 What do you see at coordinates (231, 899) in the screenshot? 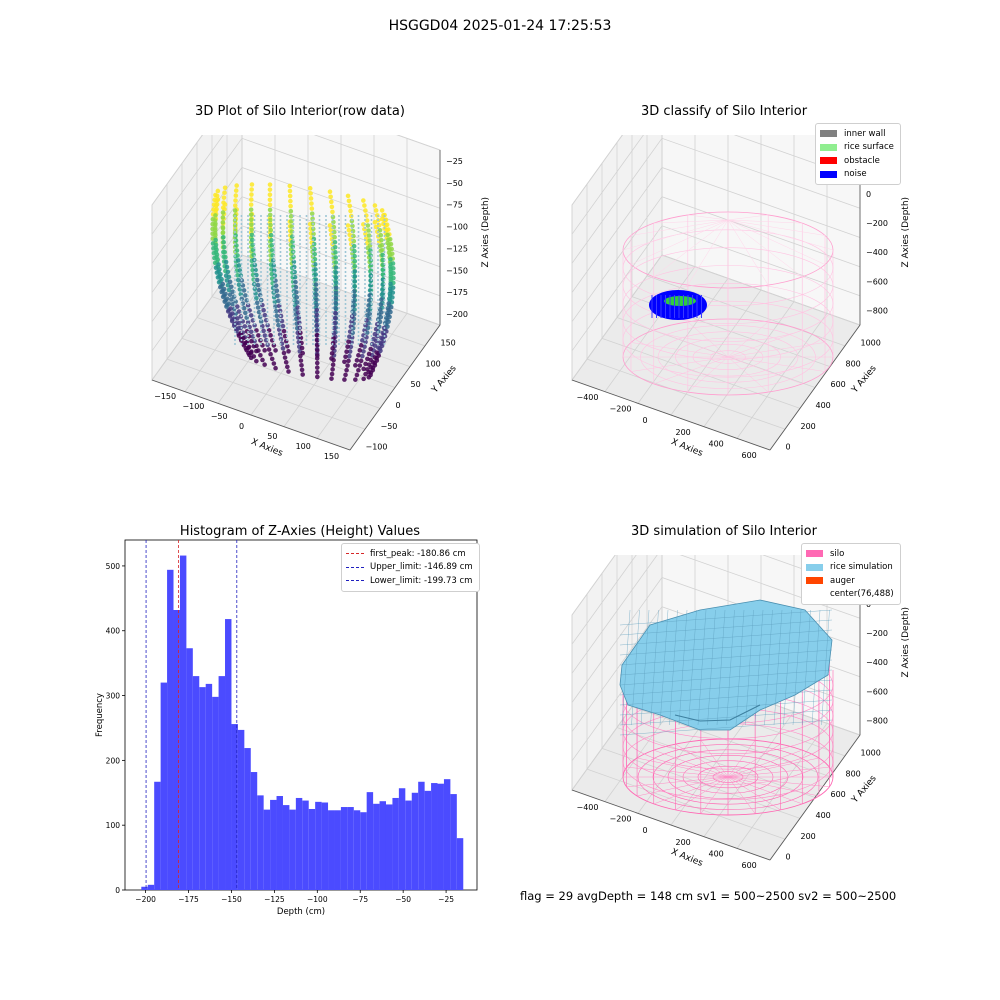
I see `x-tick-label: −150` at bounding box center [231, 899].